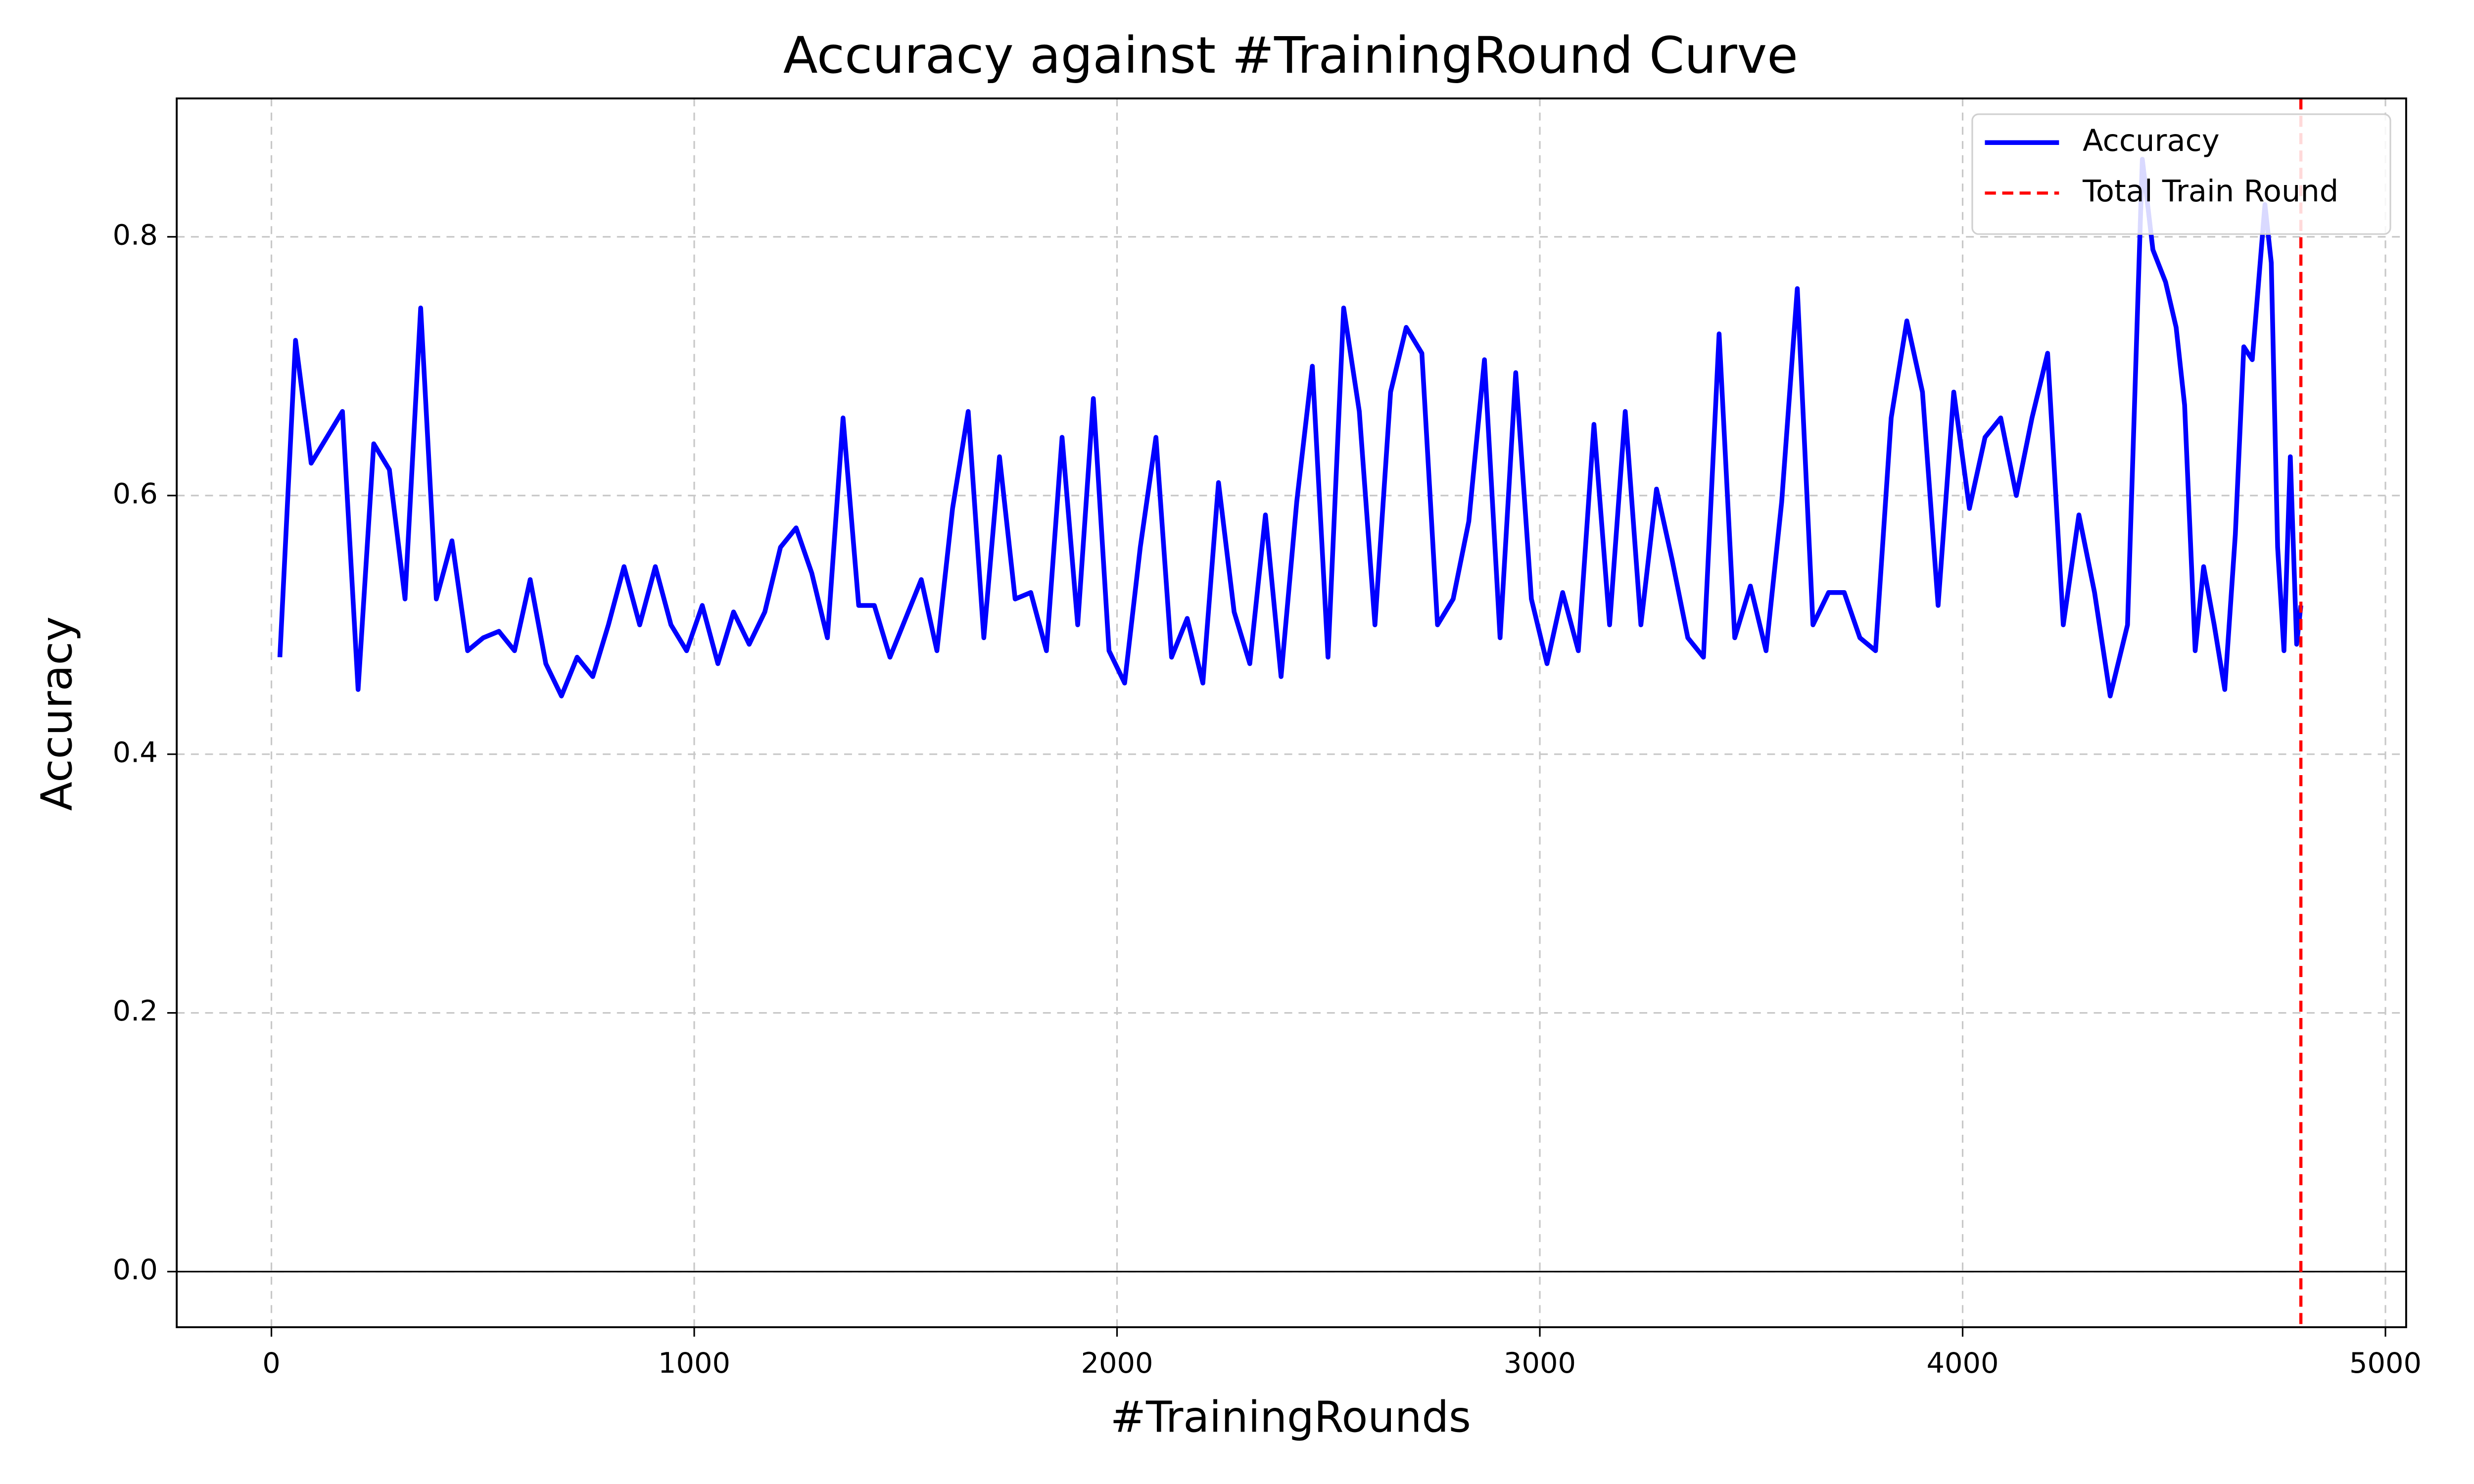  I want to click on legend-label: Total Train Round, so click(2210, 191).